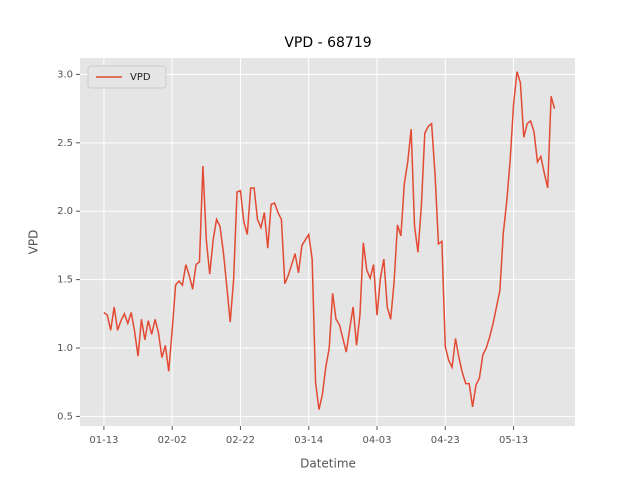 The image size is (640, 484). Describe the element at coordinates (65, 348) in the screenshot. I see `y-tick-label: 1.0` at that location.